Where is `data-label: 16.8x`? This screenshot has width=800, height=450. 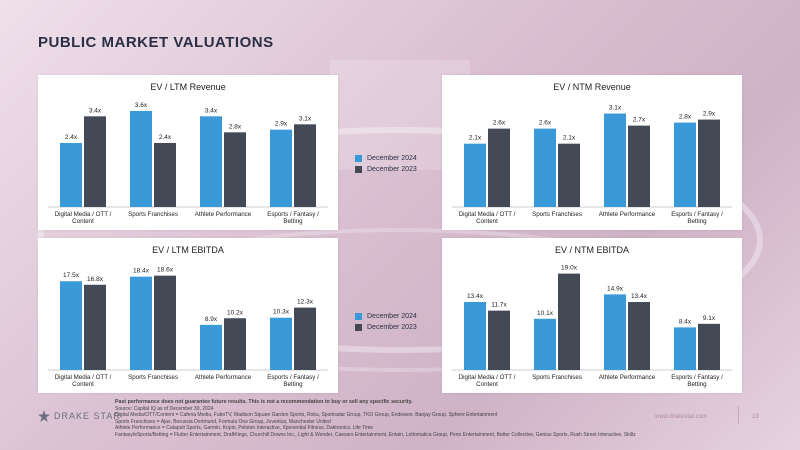
data-label: 16.8x is located at coordinates (95, 279).